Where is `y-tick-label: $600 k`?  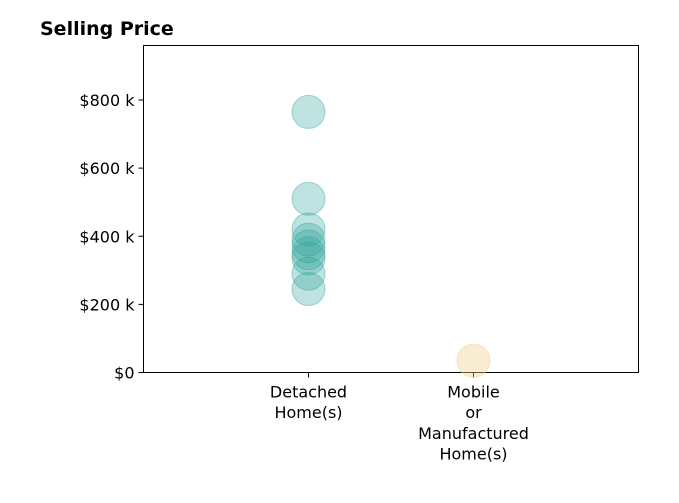 y-tick-label: $600 k is located at coordinates (107, 168).